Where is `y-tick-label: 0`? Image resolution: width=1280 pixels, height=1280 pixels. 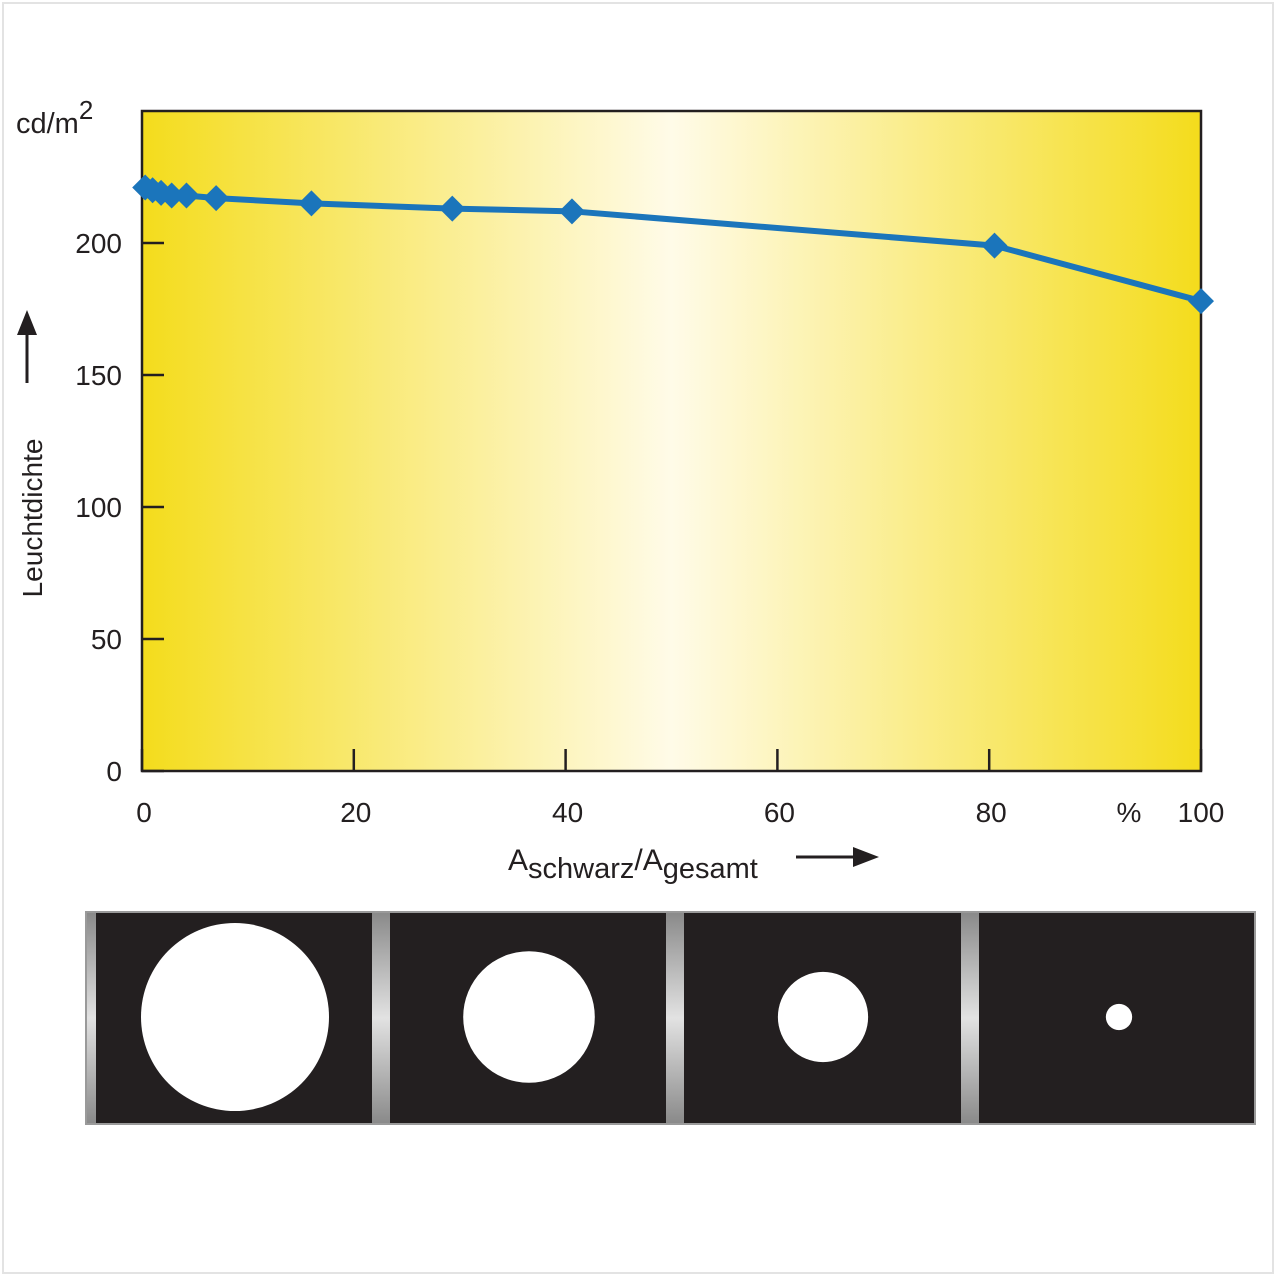 y-tick-label: 0 is located at coordinates (114, 771).